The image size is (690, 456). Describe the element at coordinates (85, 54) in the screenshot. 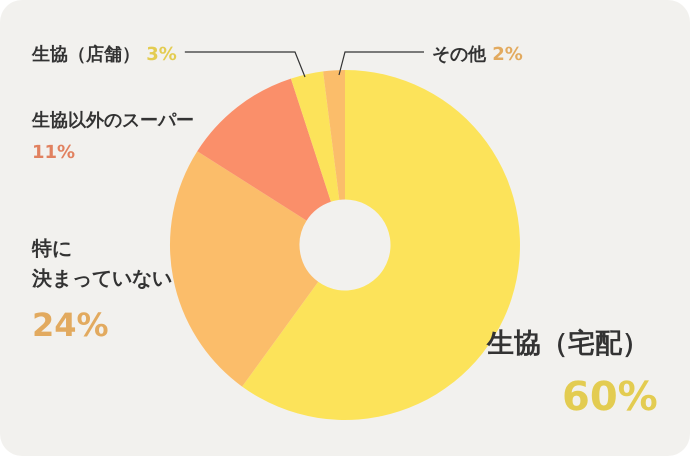

I see `slice-label: 生協（店舗）` at that location.